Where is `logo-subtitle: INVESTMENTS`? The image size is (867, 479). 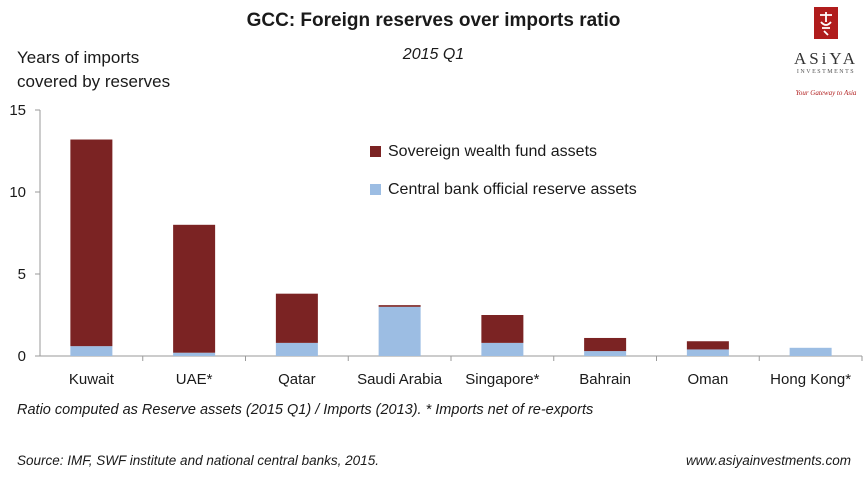
logo-subtitle: INVESTMENTS is located at coordinates (826, 72).